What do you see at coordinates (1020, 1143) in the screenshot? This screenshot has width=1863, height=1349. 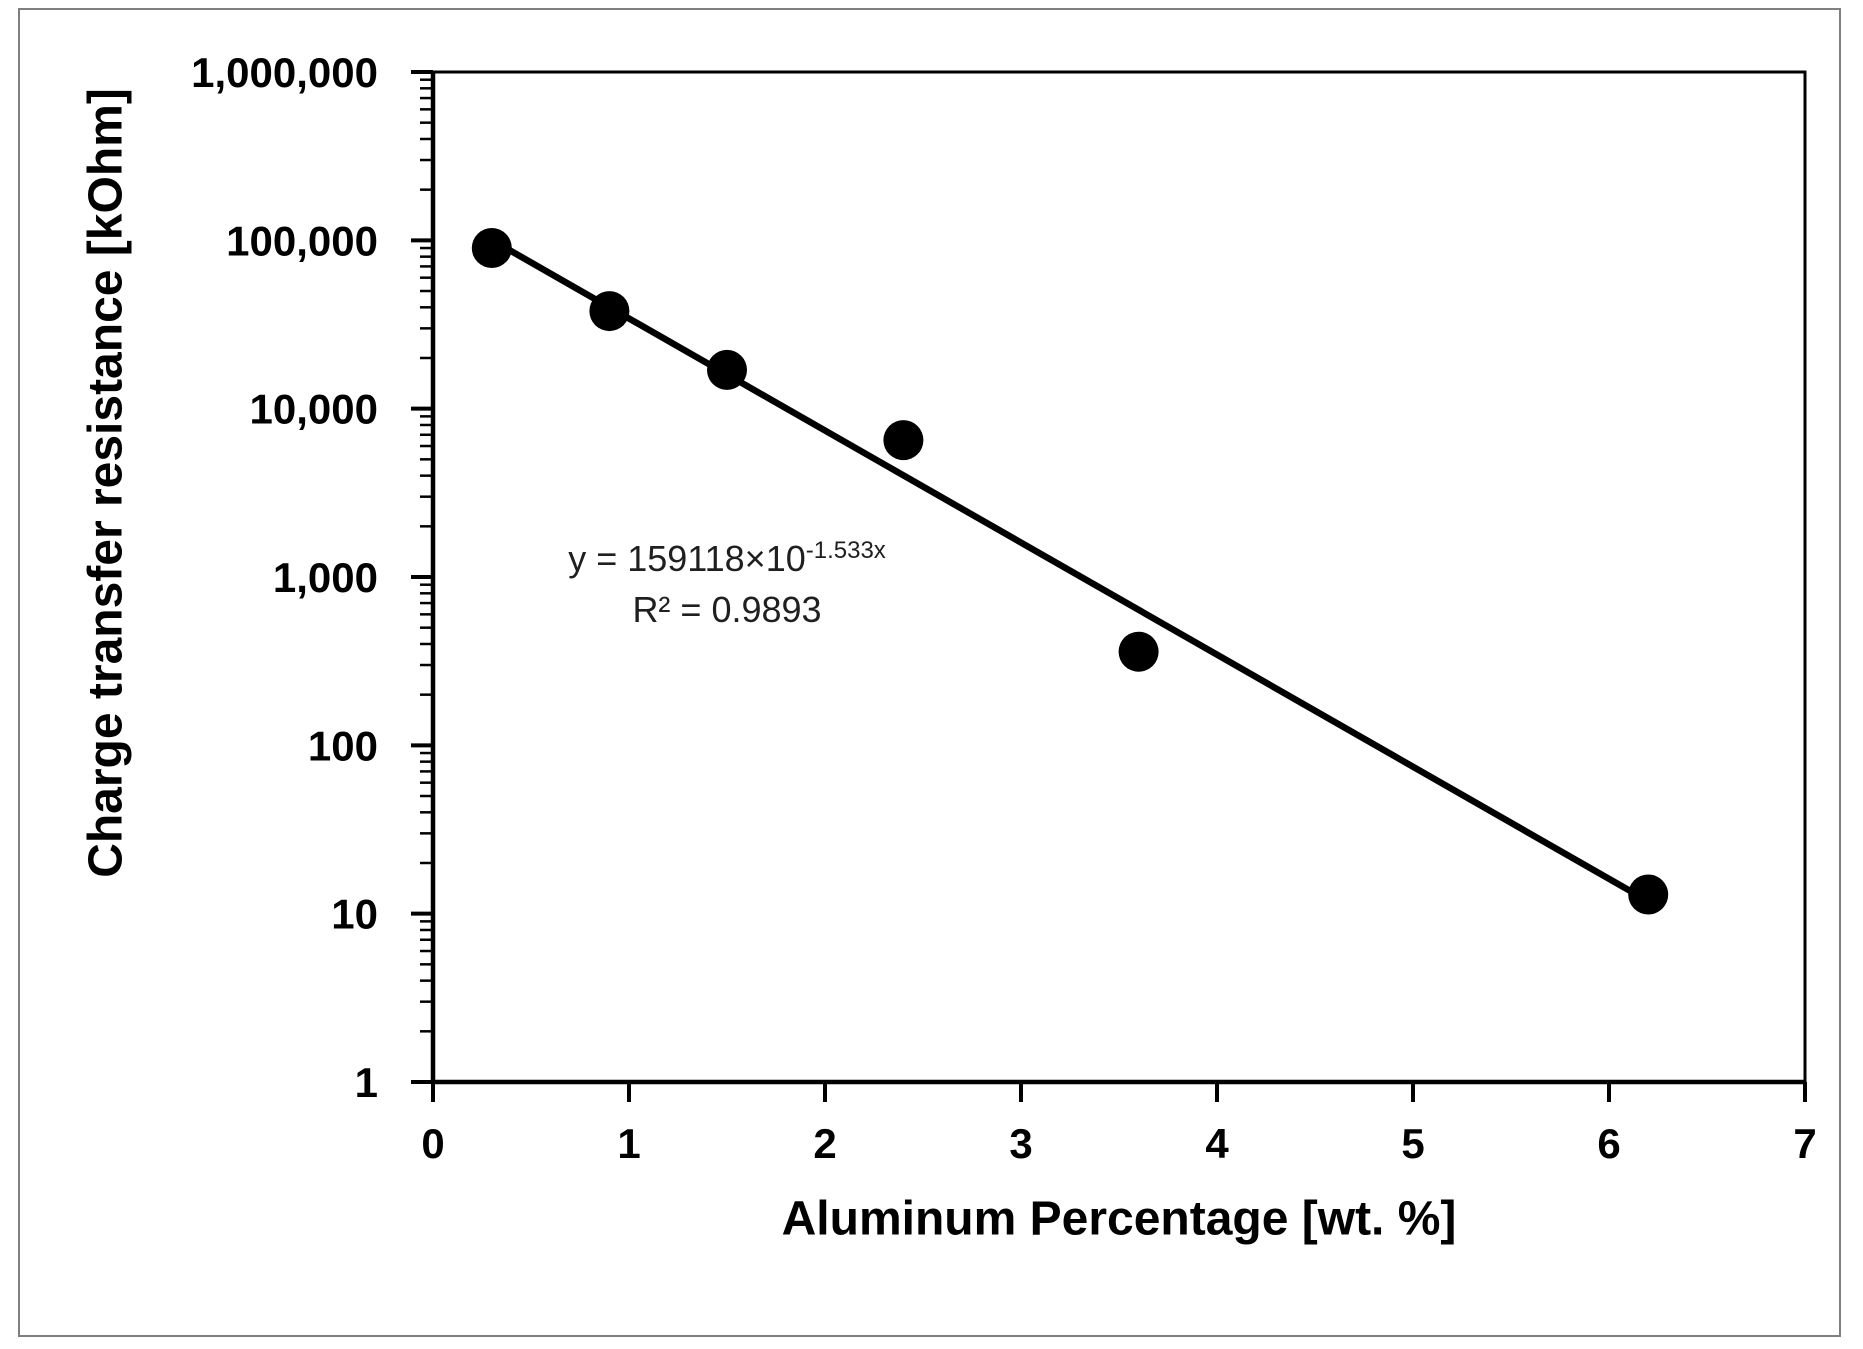 I see `x-tick-label: 3` at bounding box center [1020, 1143].